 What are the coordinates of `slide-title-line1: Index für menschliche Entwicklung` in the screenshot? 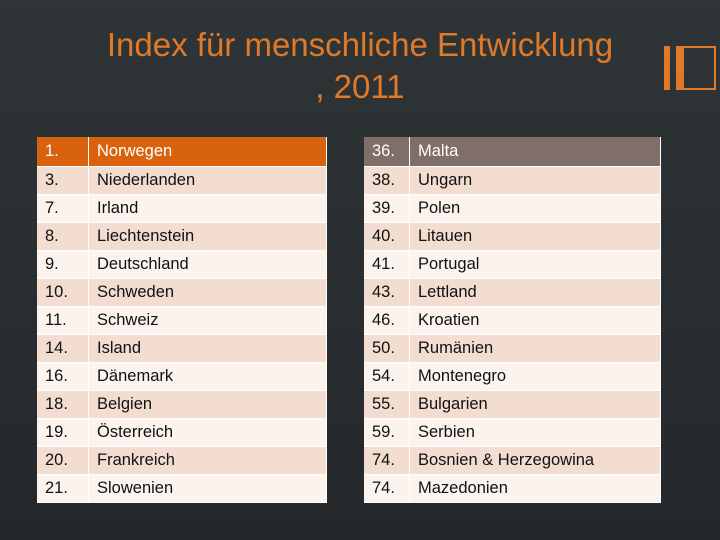 It's located at (360, 44).